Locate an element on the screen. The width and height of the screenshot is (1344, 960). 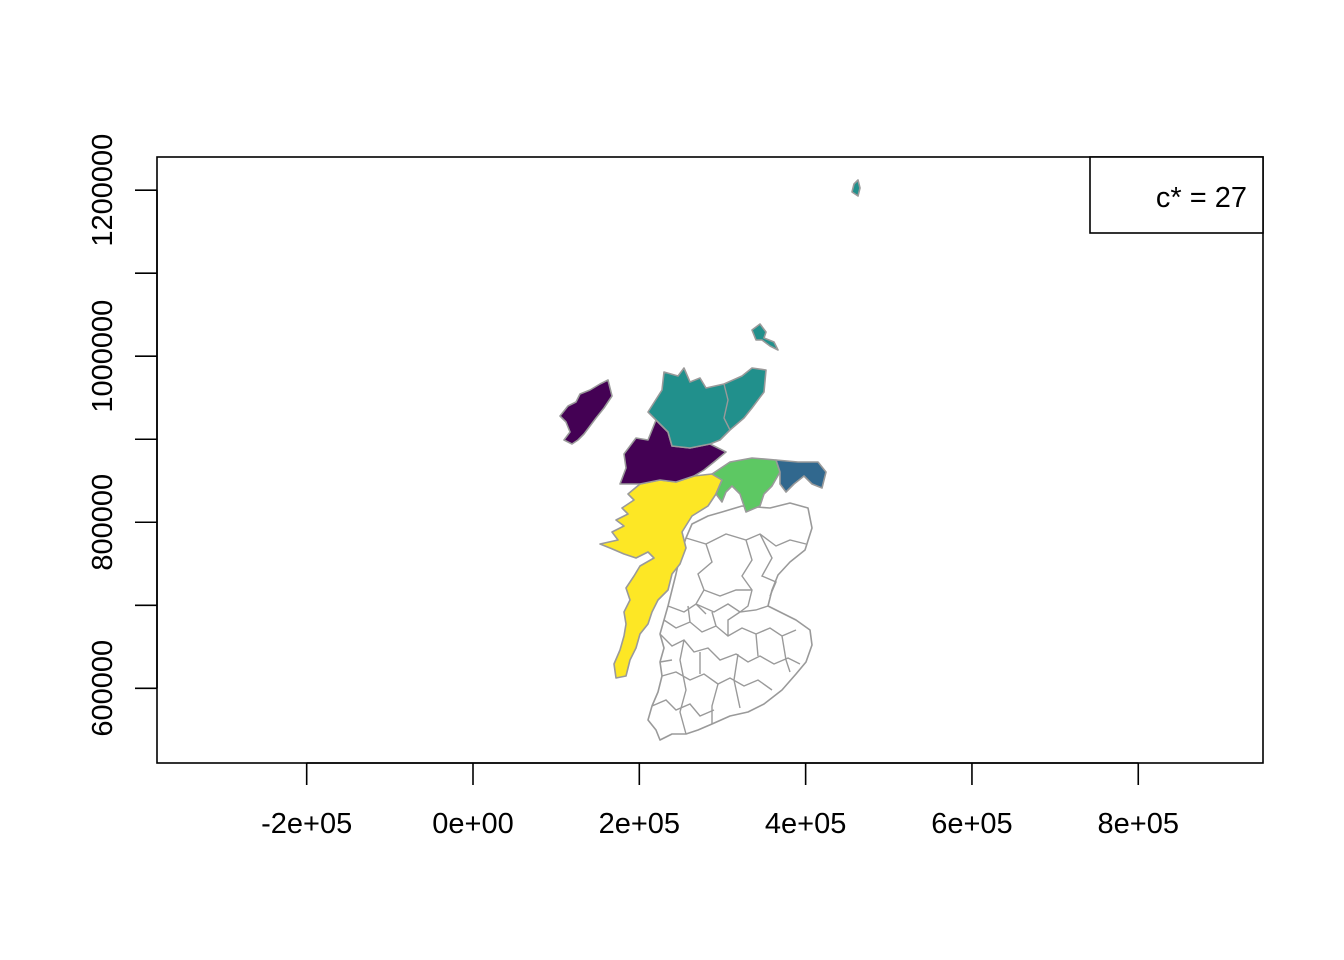
y-tick-label: 800000 is located at coordinates (103, 522).